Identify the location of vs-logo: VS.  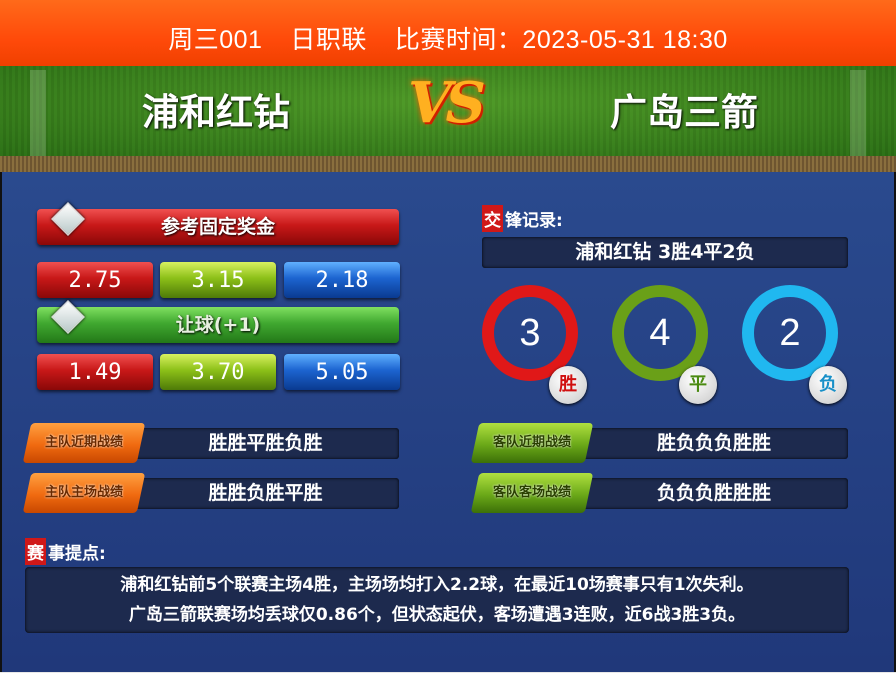
(447, 103).